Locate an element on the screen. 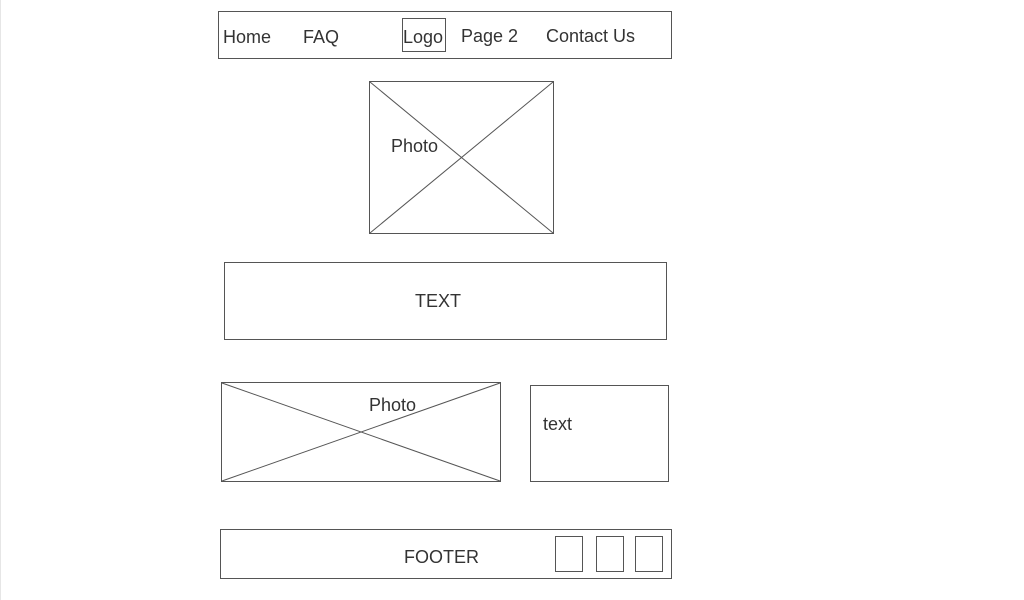 The height and width of the screenshot is (600, 1024). photo-placeholder-top: Photo is located at coordinates (461, 157).